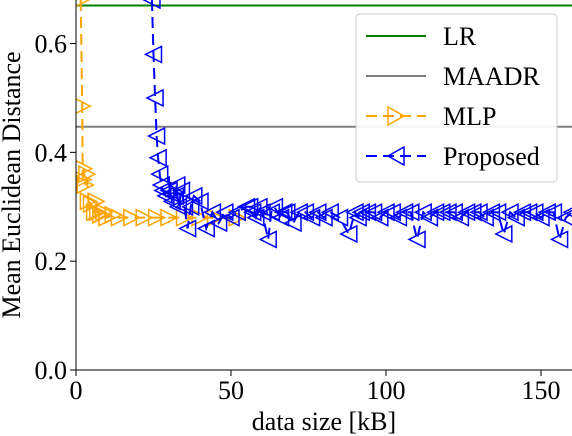  What do you see at coordinates (231, 390) in the screenshot?
I see `x-tick-label: 50` at bounding box center [231, 390].